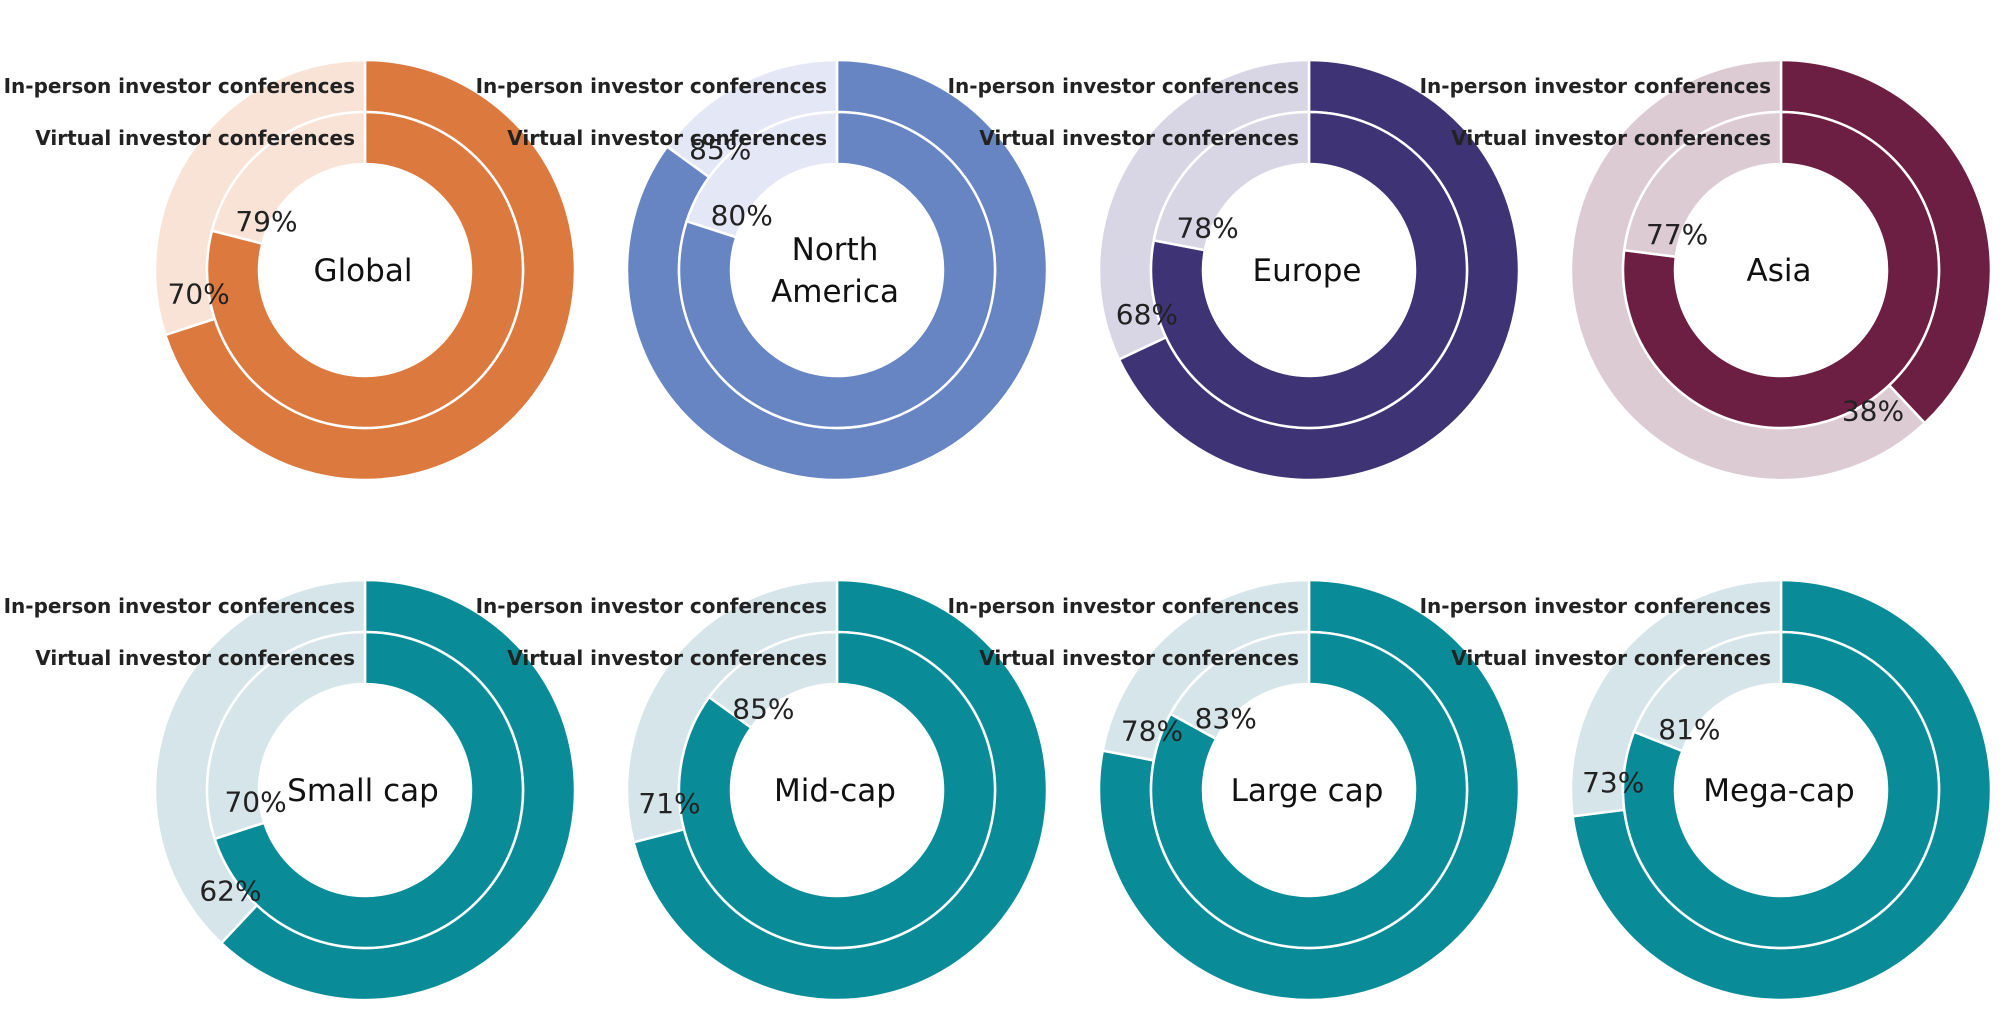 Image resolution: width=2000 pixels, height=1027 pixels. Describe the element at coordinates (1613, 782) in the screenshot. I see `outer-ring-percent-label: 73%` at that location.